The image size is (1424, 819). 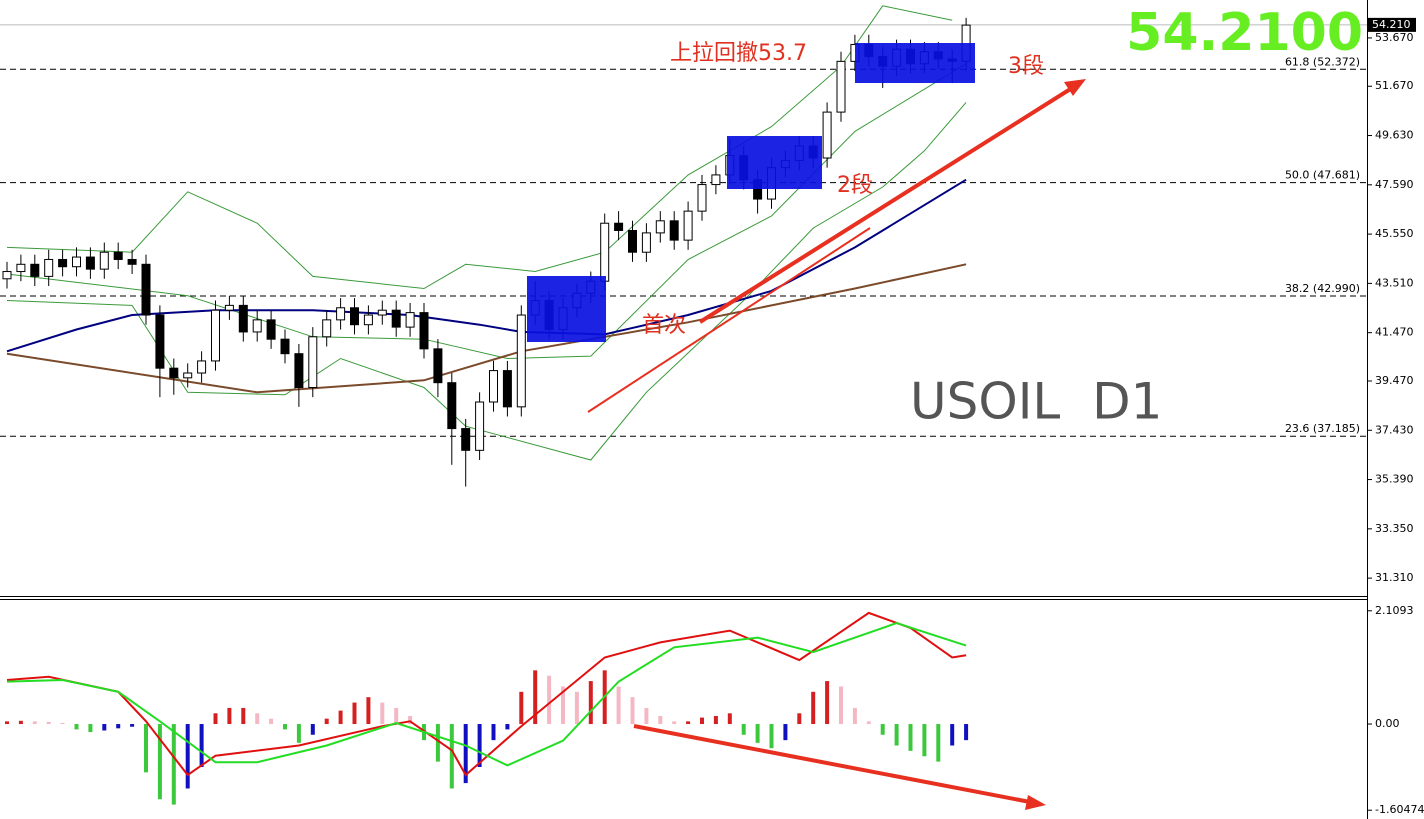 What do you see at coordinates (1394, 577) in the screenshot?
I see `y-tick-label: 31.310` at bounding box center [1394, 577].